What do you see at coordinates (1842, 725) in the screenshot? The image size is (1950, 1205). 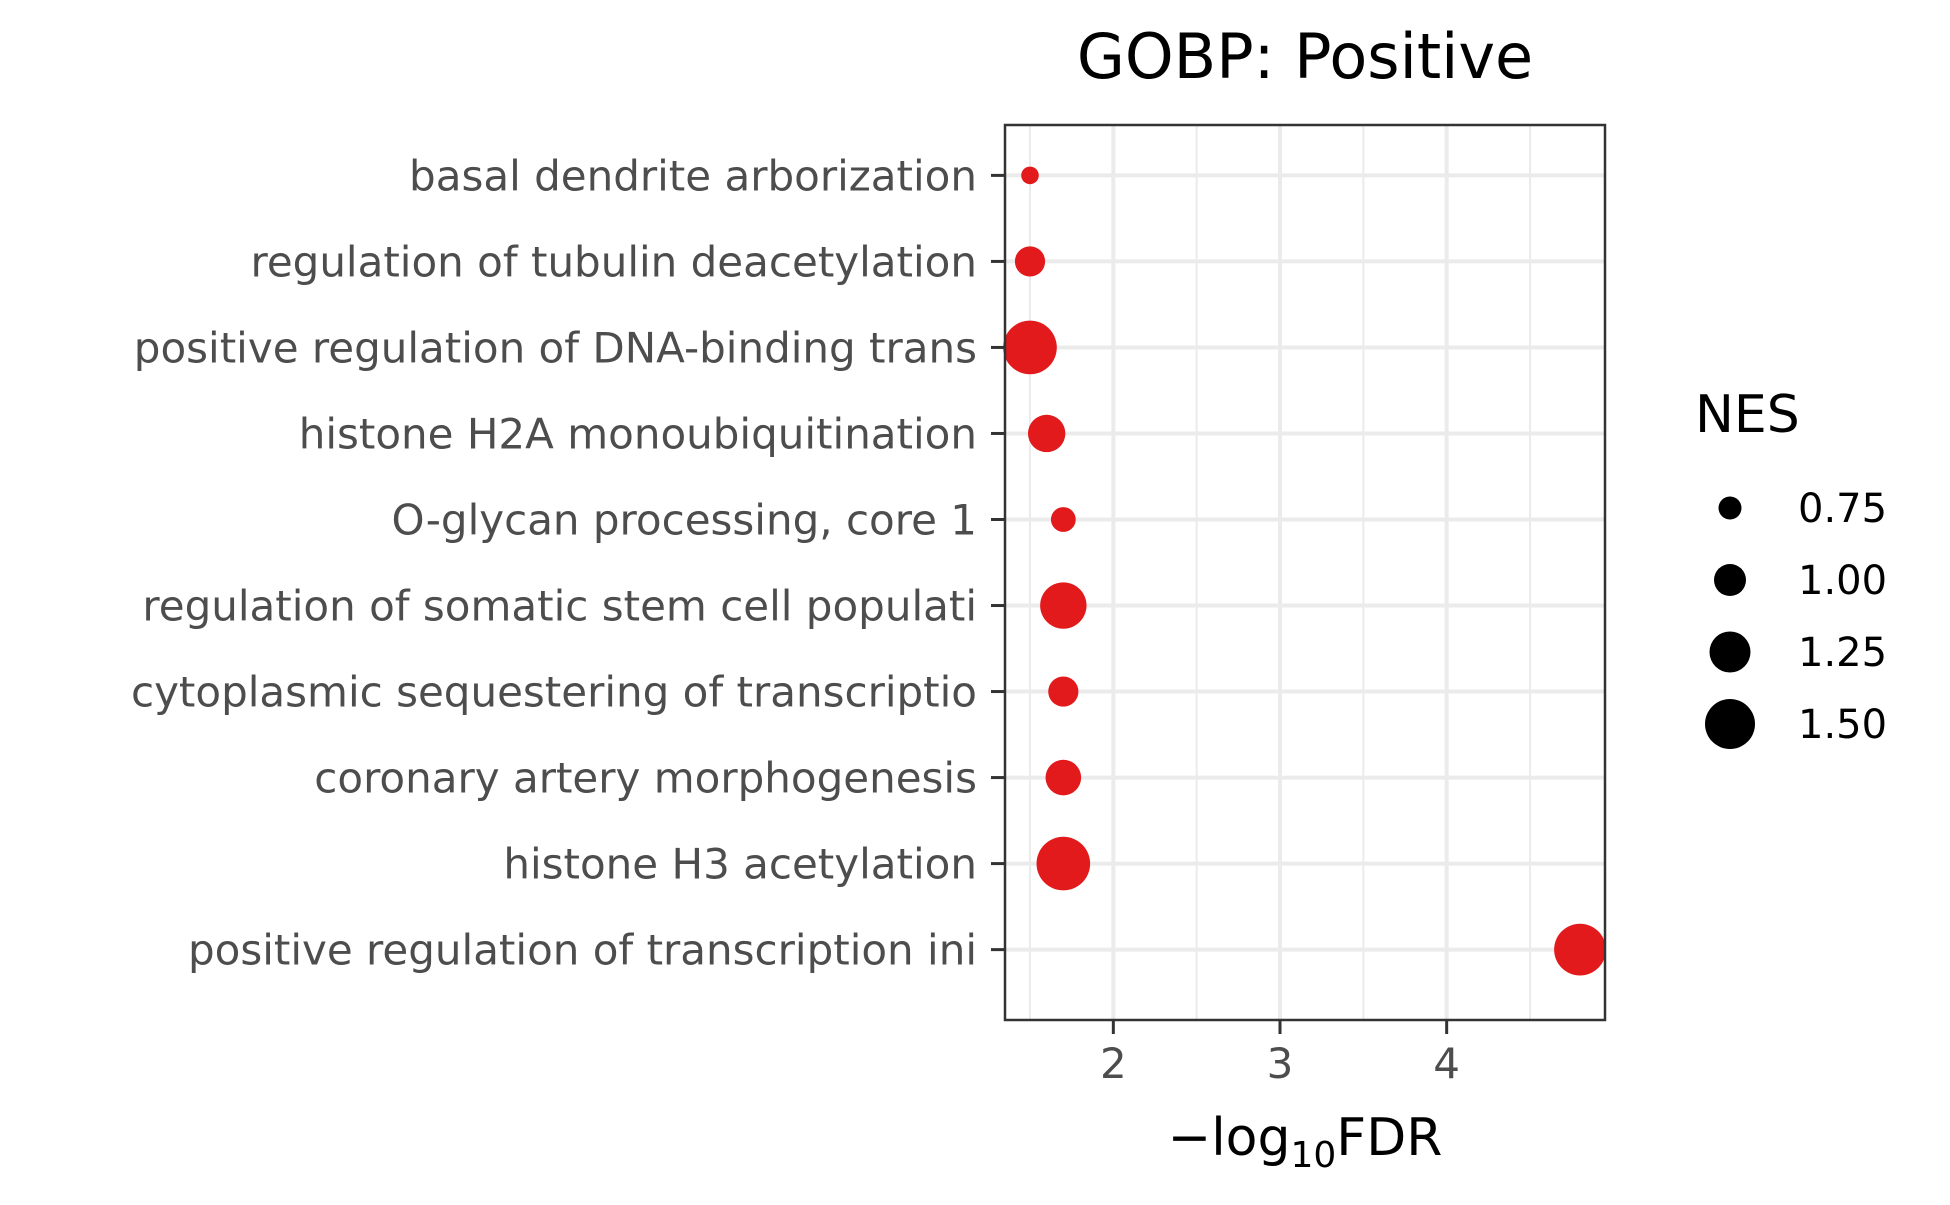 I see `legend-label: 1.50` at bounding box center [1842, 725].